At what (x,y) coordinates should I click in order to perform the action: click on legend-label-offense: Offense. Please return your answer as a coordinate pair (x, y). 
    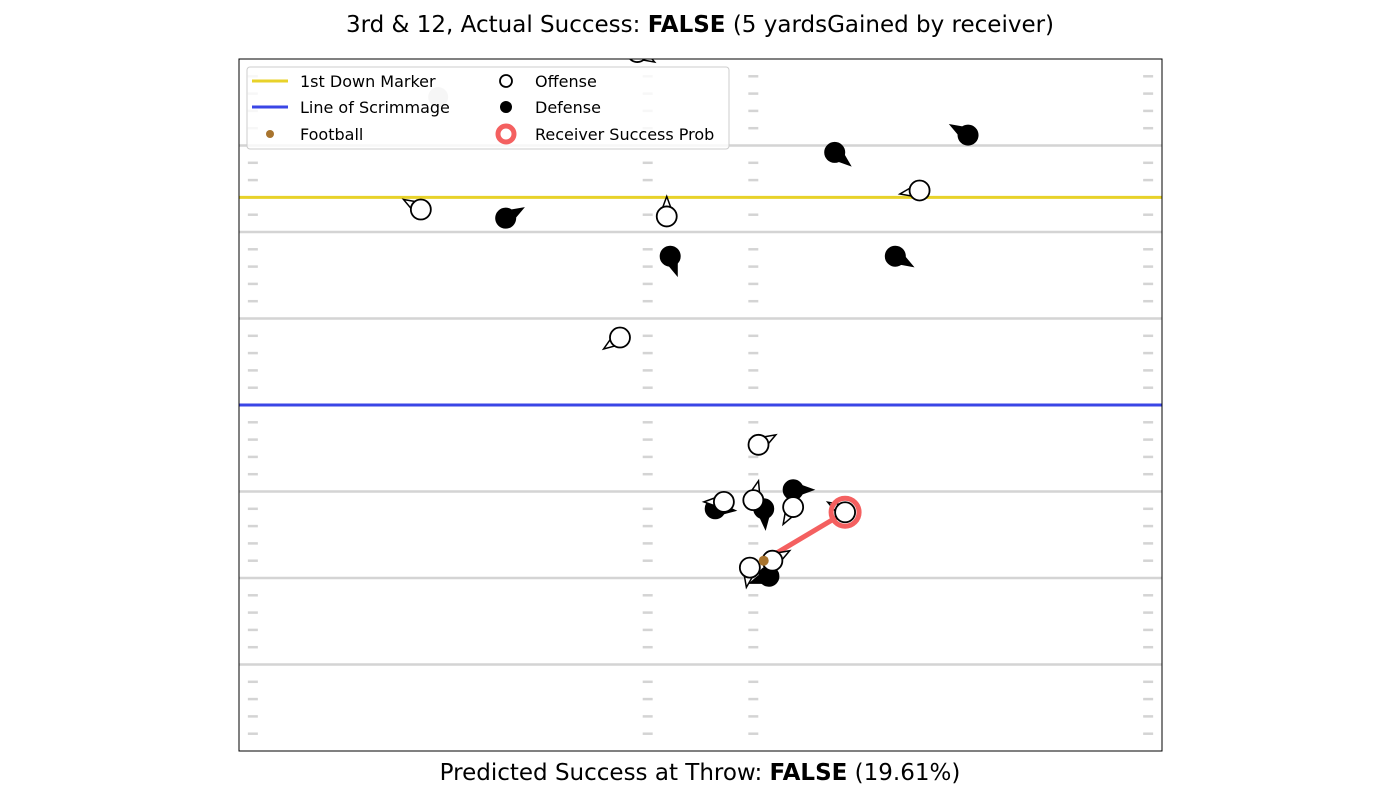
    Looking at the image, I should click on (566, 81).